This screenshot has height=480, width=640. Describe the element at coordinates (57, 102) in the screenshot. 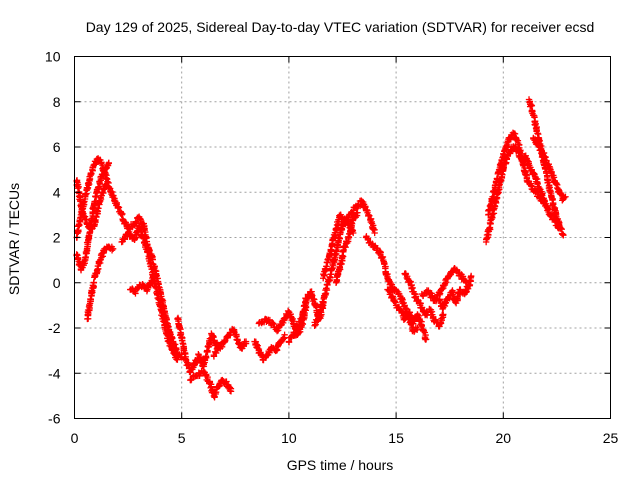

I see `y-tick-label: 8` at that location.